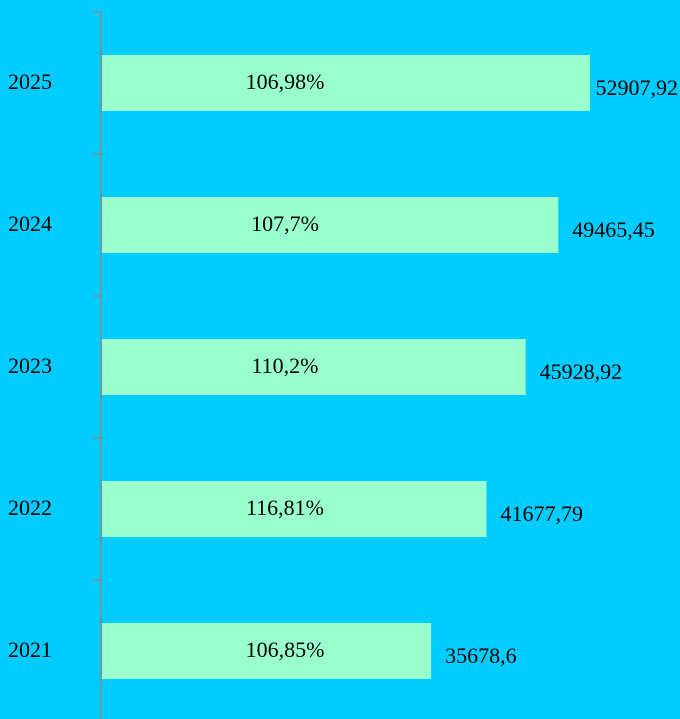 This screenshot has height=719, width=680. What do you see at coordinates (541, 513) in the screenshot?
I see `value-label: 41677,79` at bounding box center [541, 513].